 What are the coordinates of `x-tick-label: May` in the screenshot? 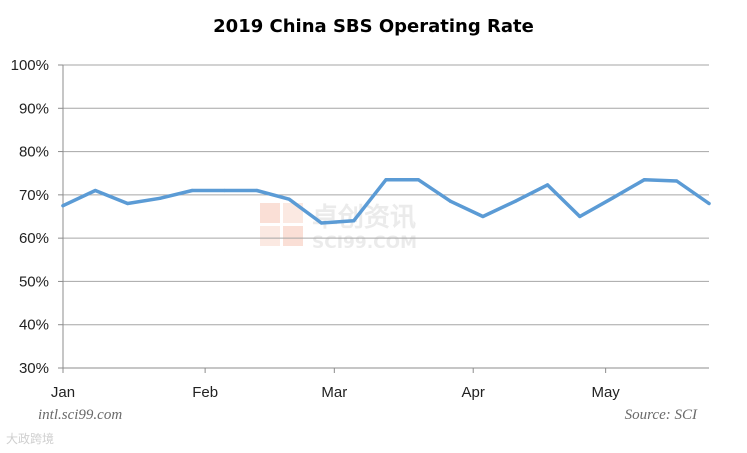 It's located at (605, 392).